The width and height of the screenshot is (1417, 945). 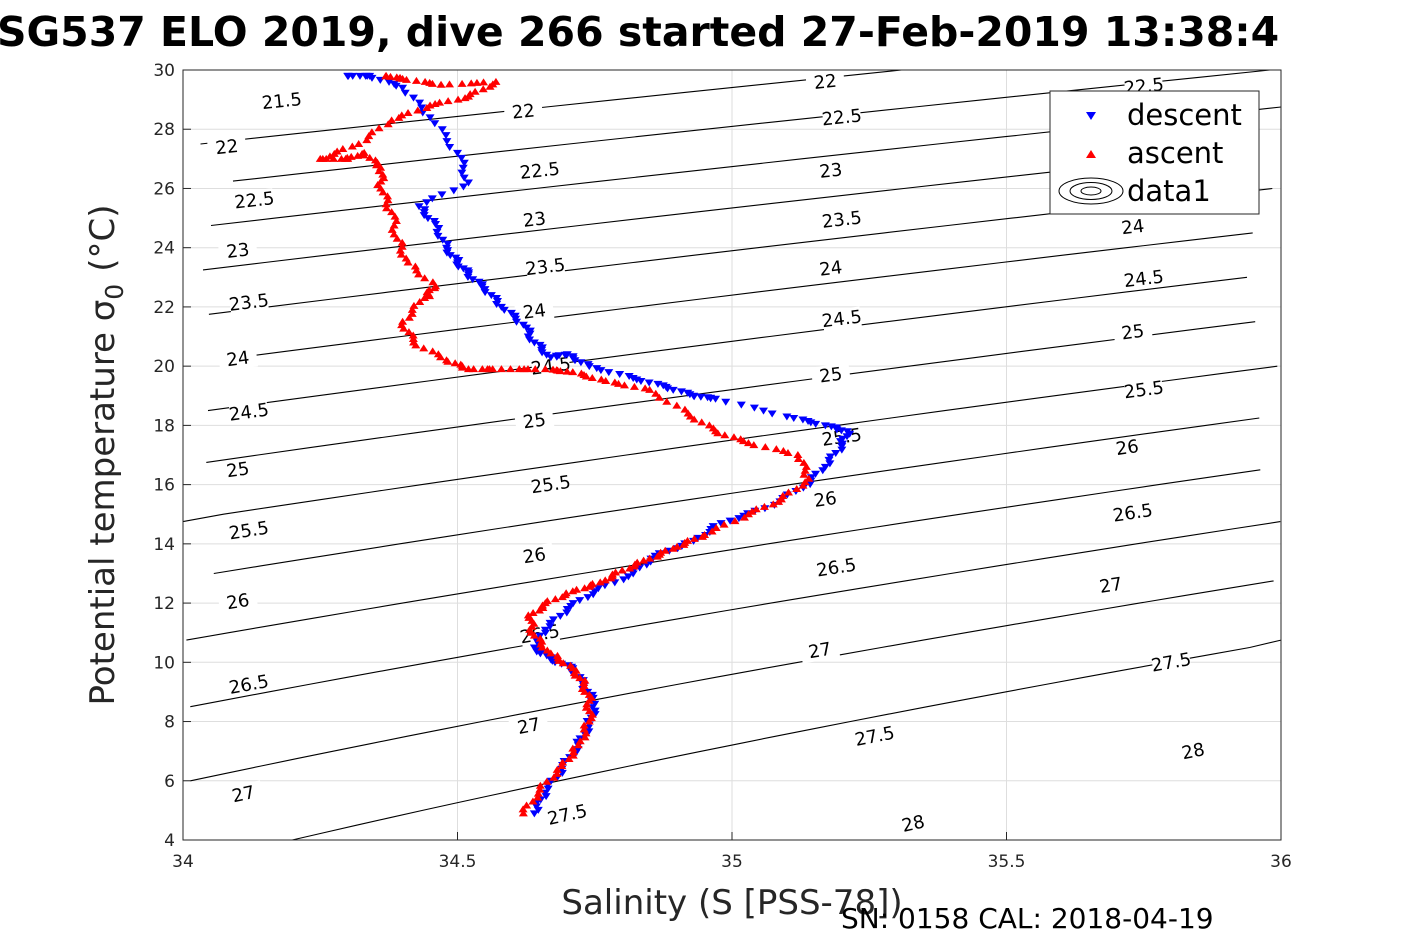 I want to click on y-axis-label-text: Potential temperature σ, so click(x=103, y=503).